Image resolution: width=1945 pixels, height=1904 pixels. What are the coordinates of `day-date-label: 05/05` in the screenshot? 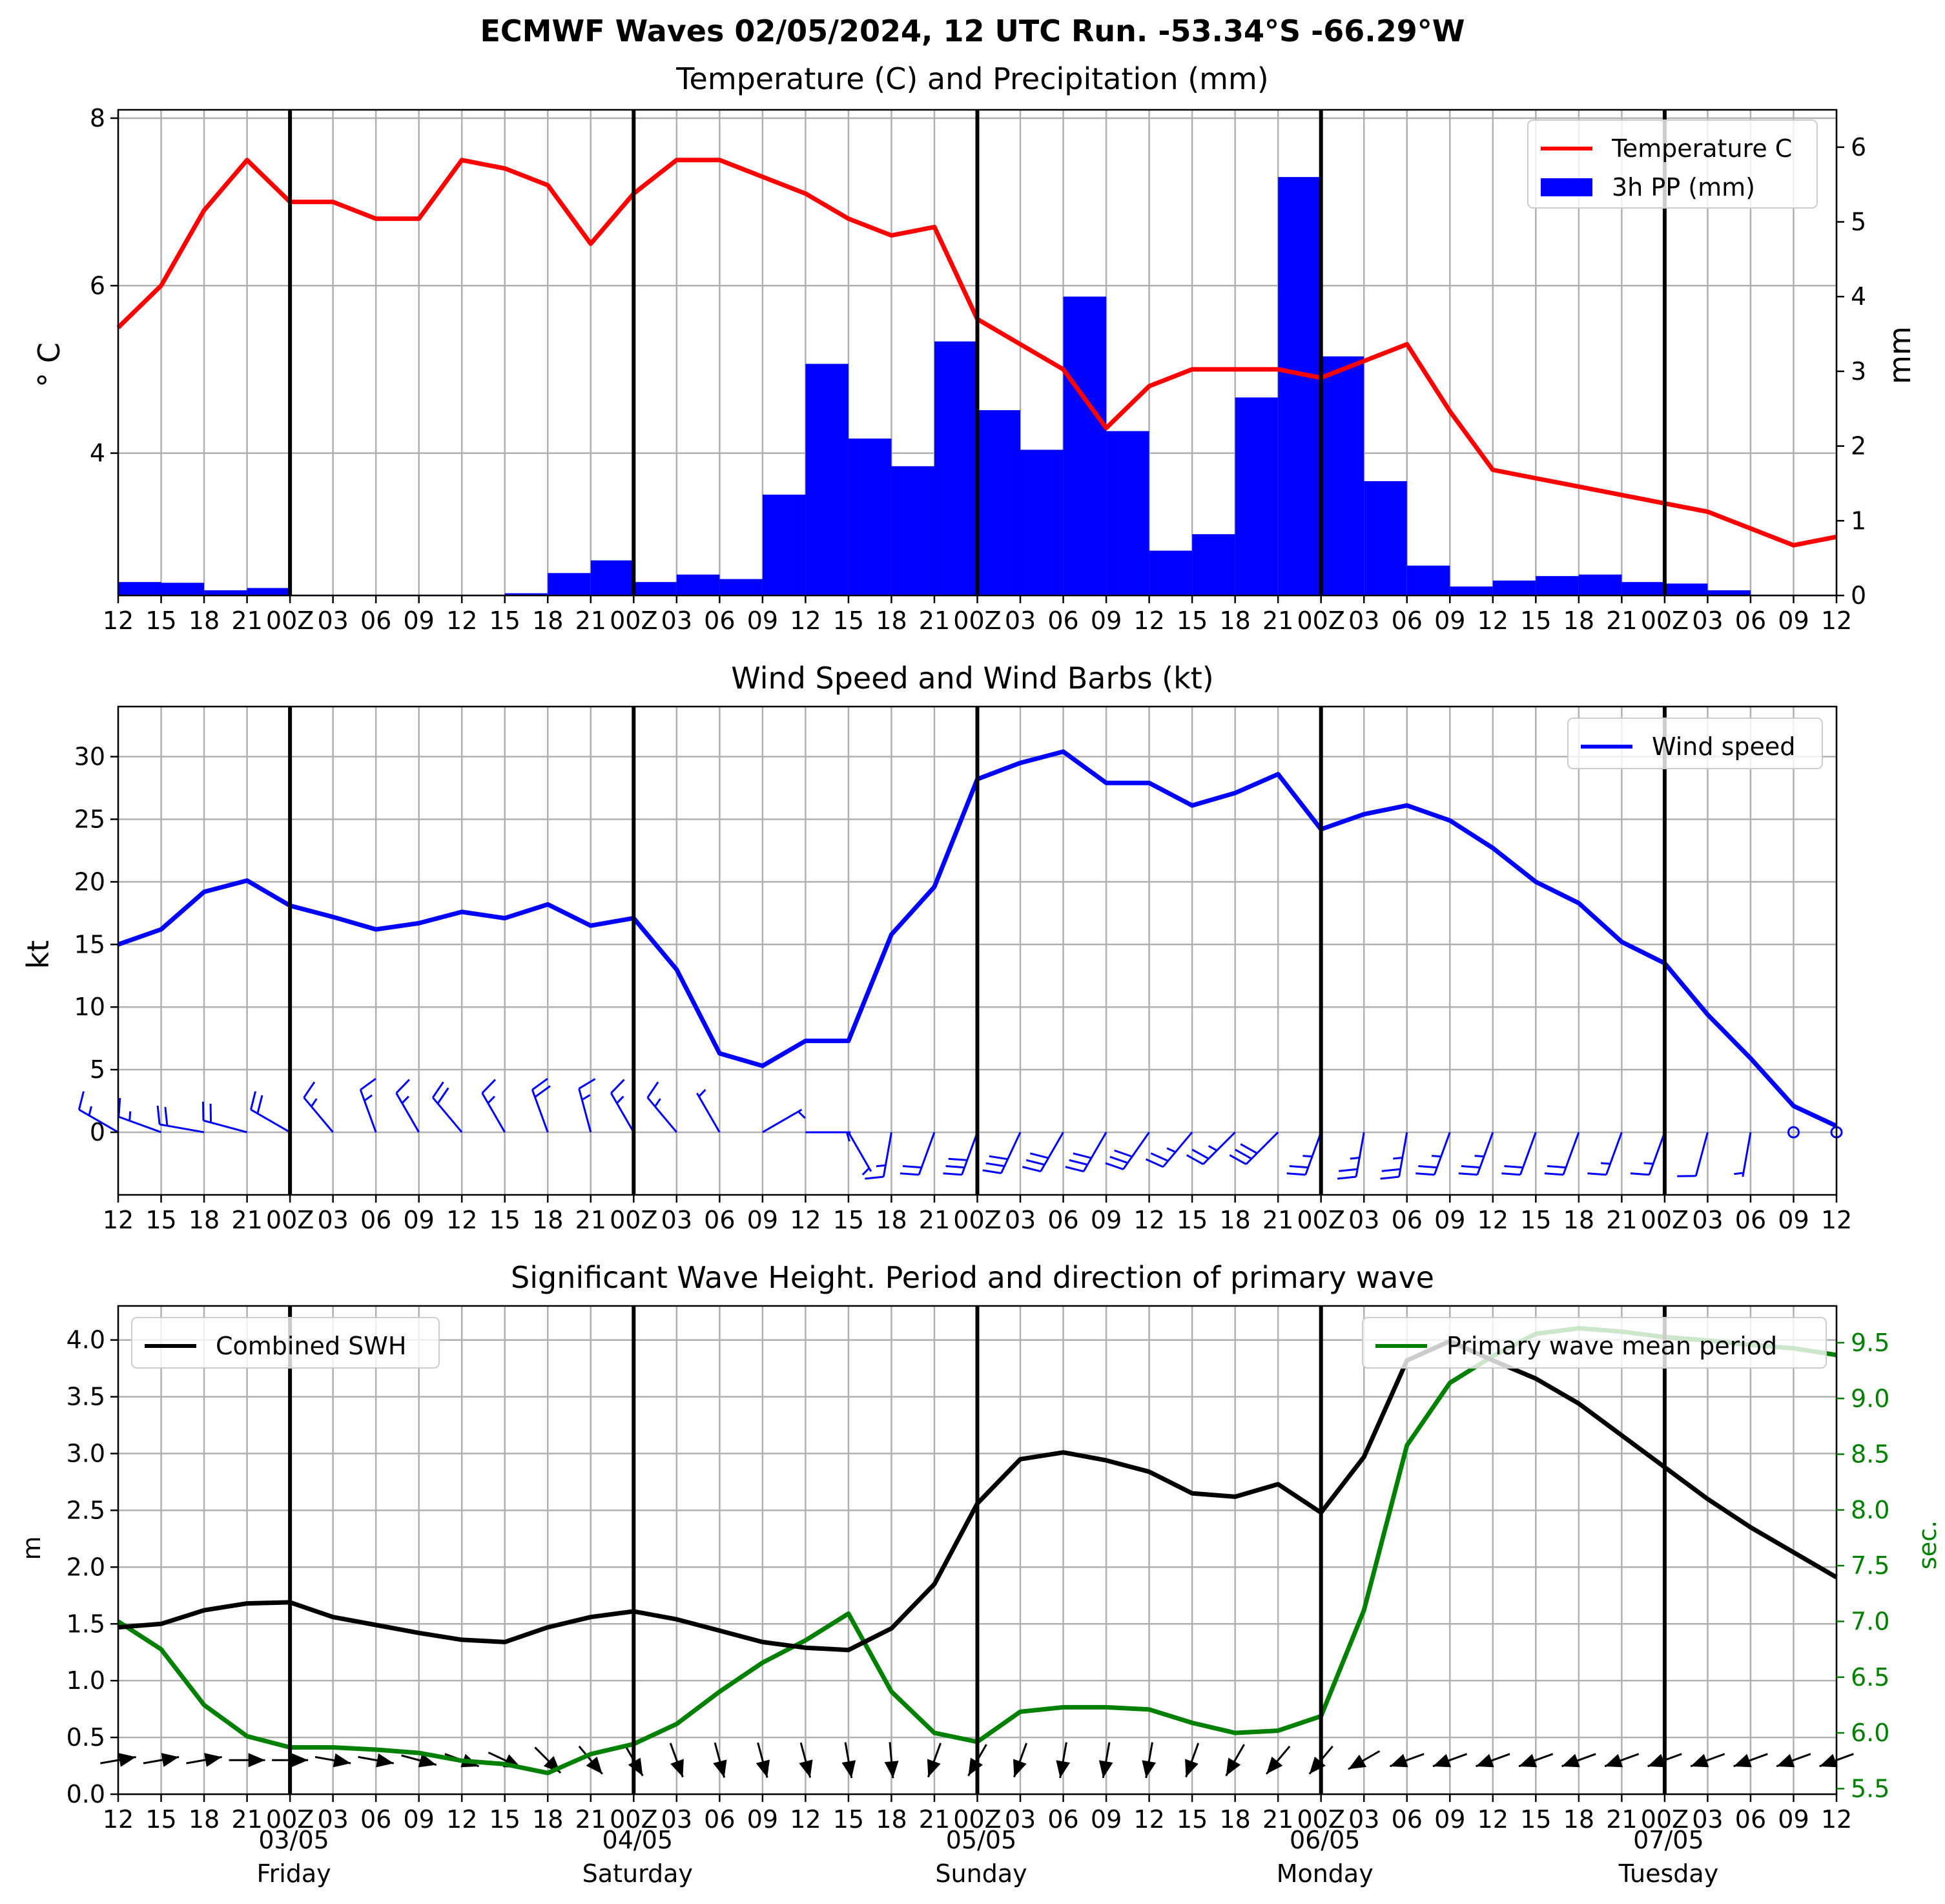 It's located at (981, 1840).